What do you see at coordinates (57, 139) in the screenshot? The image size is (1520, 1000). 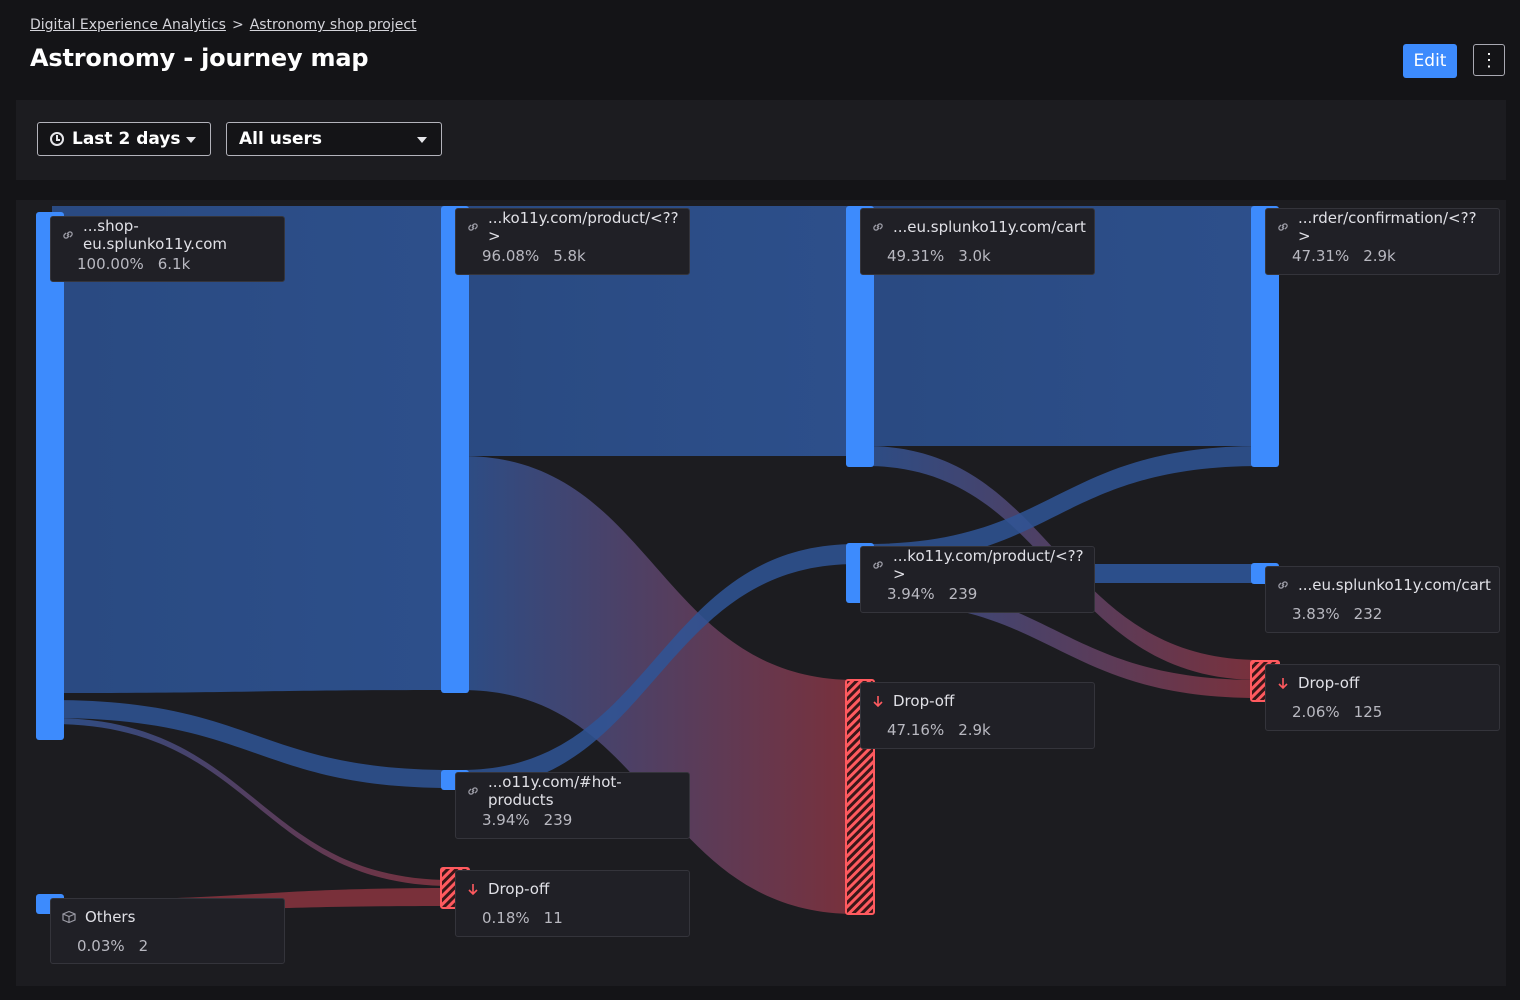 I see `clock-icon` at bounding box center [57, 139].